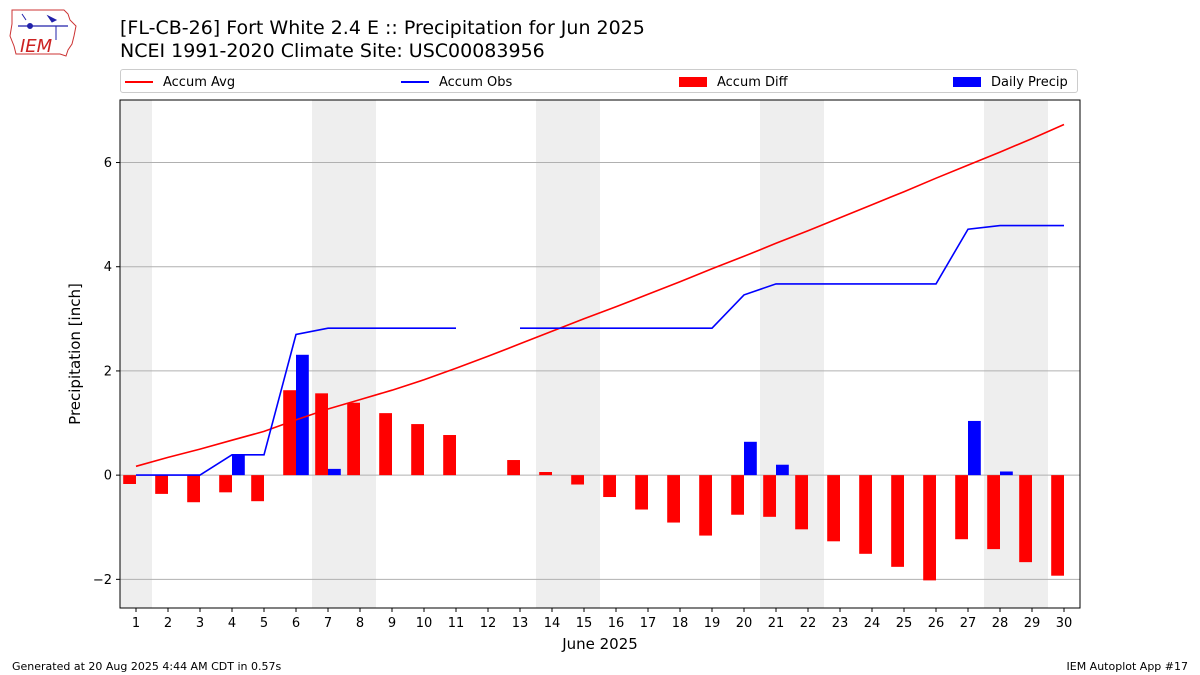 The width and height of the screenshot is (1200, 675). I want to click on xtick-label-29: 29, so click(1032, 623).